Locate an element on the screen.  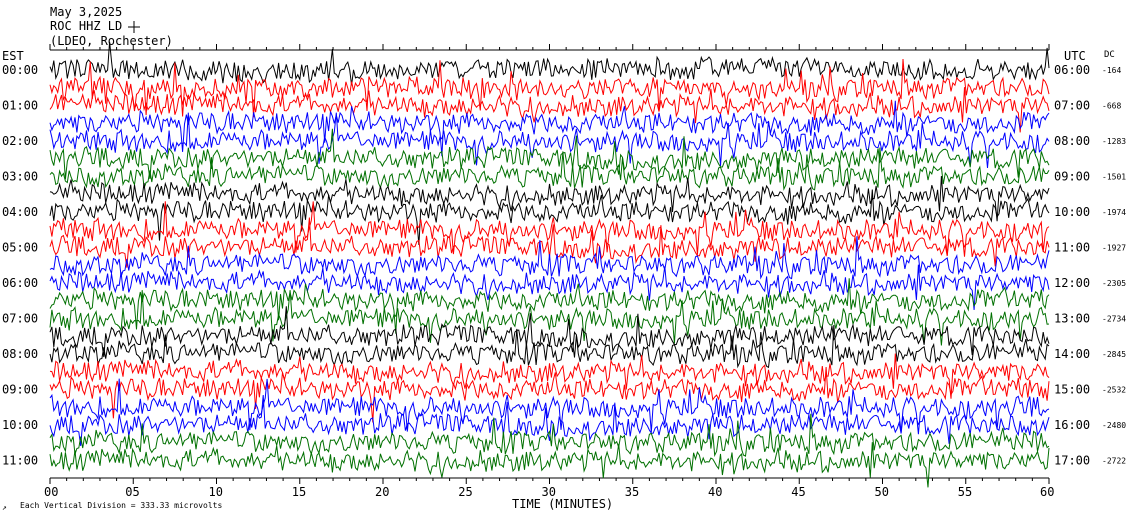
est-hour-label: 06:00 is located at coordinates (20, 283).